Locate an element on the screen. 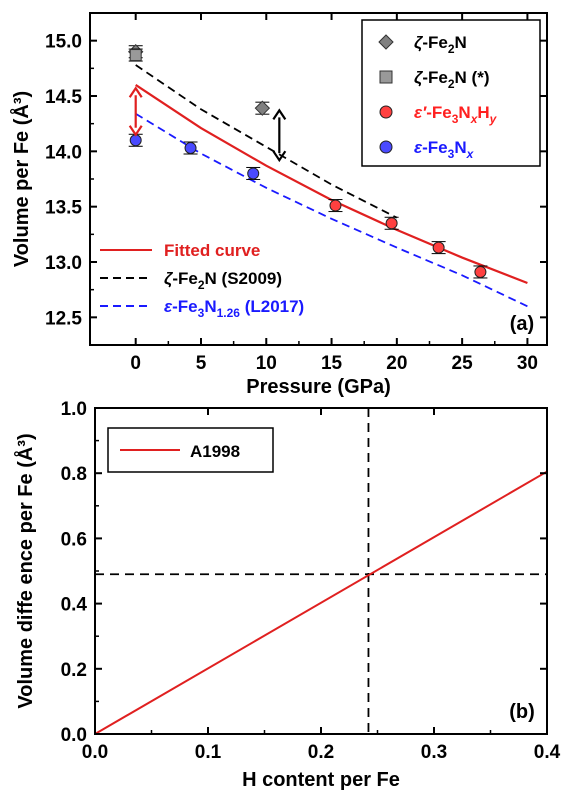  panel-a-y-tick-label-5: 15.0 is located at coordinates (63, 42).